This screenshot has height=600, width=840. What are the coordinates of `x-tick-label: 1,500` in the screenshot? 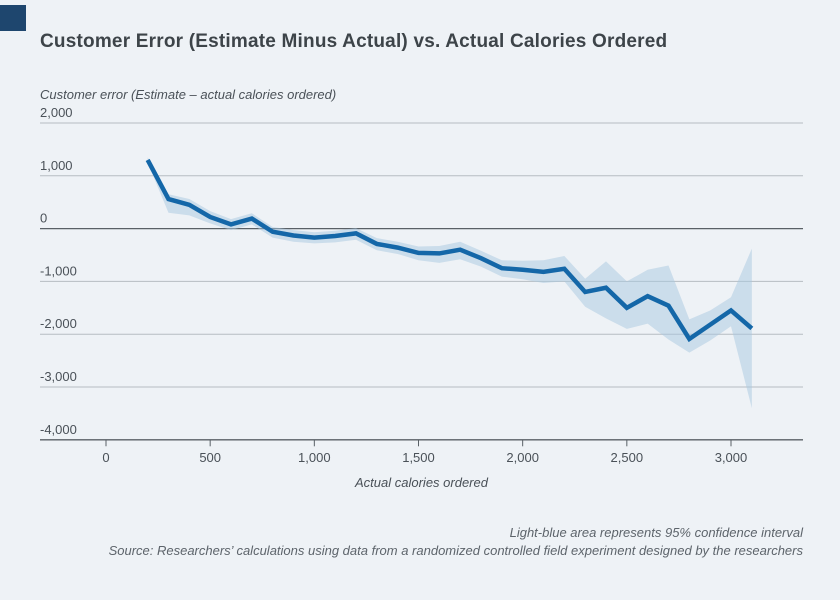 It's located at (418, 457).